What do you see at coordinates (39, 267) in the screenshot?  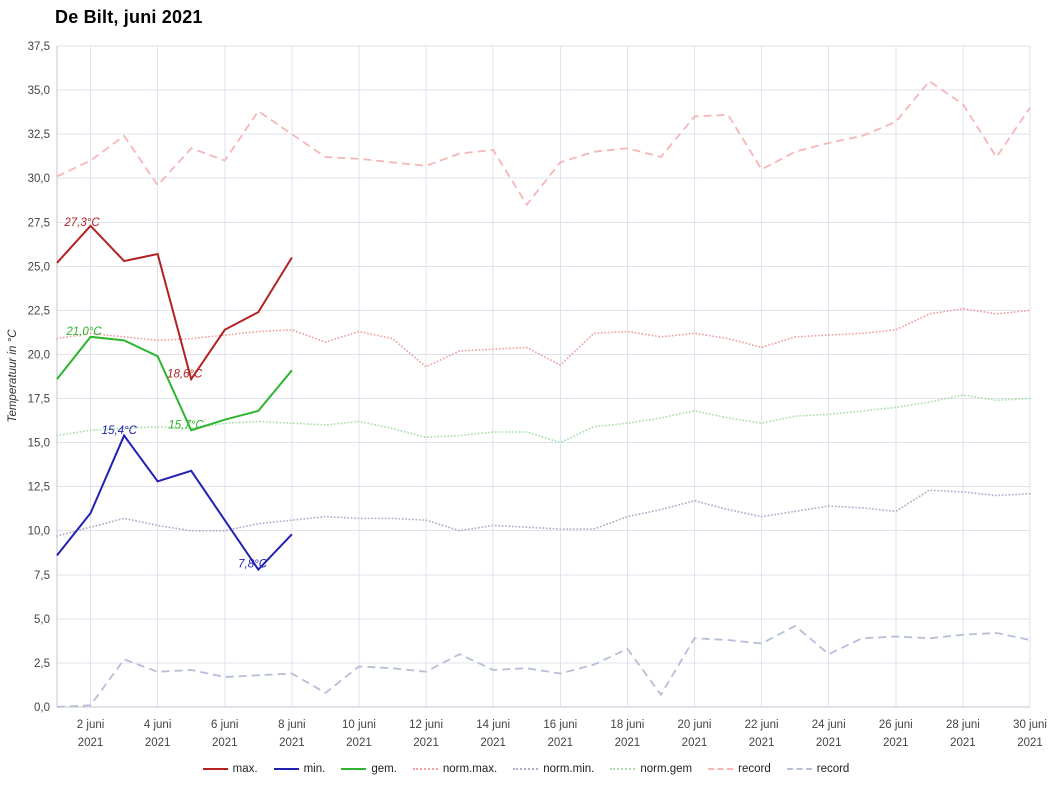 I see `y-tick-label: 25,0` at bounding box center [39, 267].